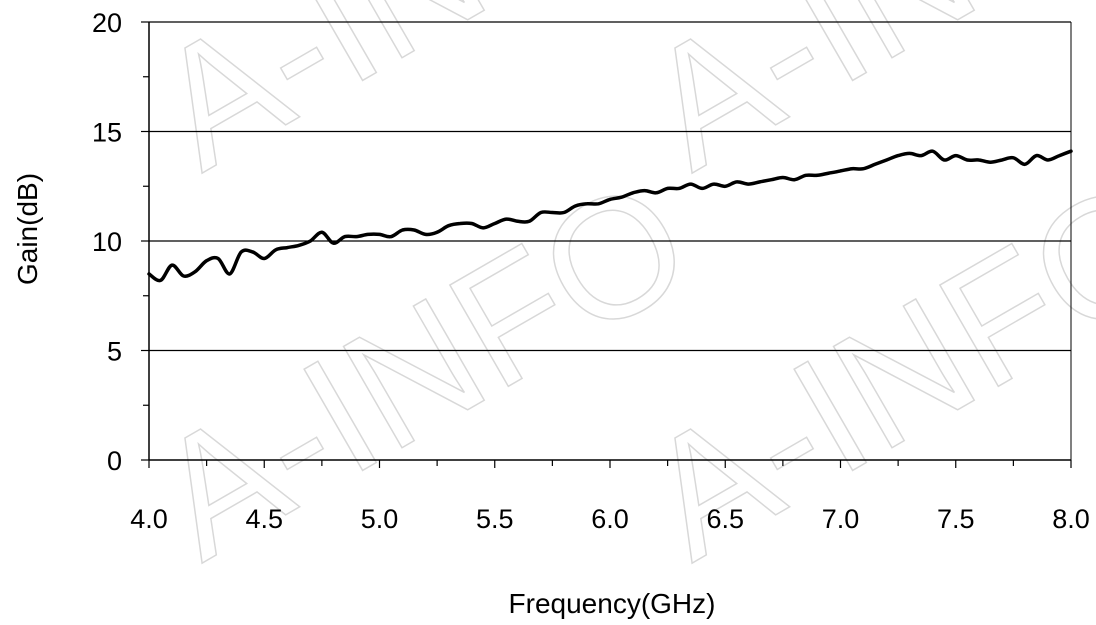  Describe the element at coordinates (114, 461) in the screenshot. I see `y-tick-label-0: 0` at that location.